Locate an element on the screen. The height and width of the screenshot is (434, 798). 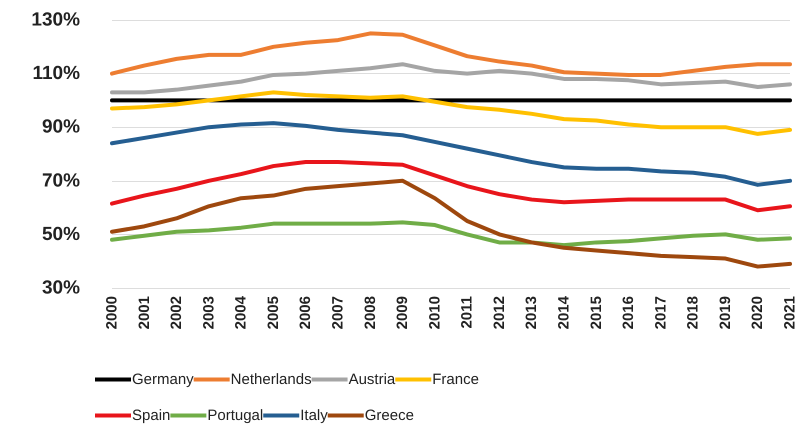
legend-label: Germany is located at coordinates (163, 379).